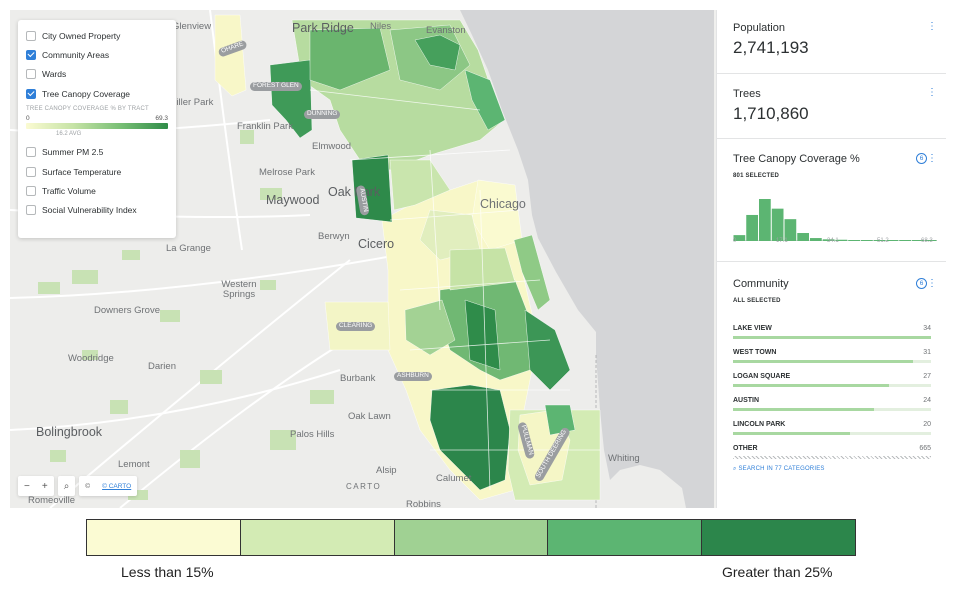  Describe the element at coordinates (746, 400) in the screenshot. I see `category-name: AUSTIN` at that location.